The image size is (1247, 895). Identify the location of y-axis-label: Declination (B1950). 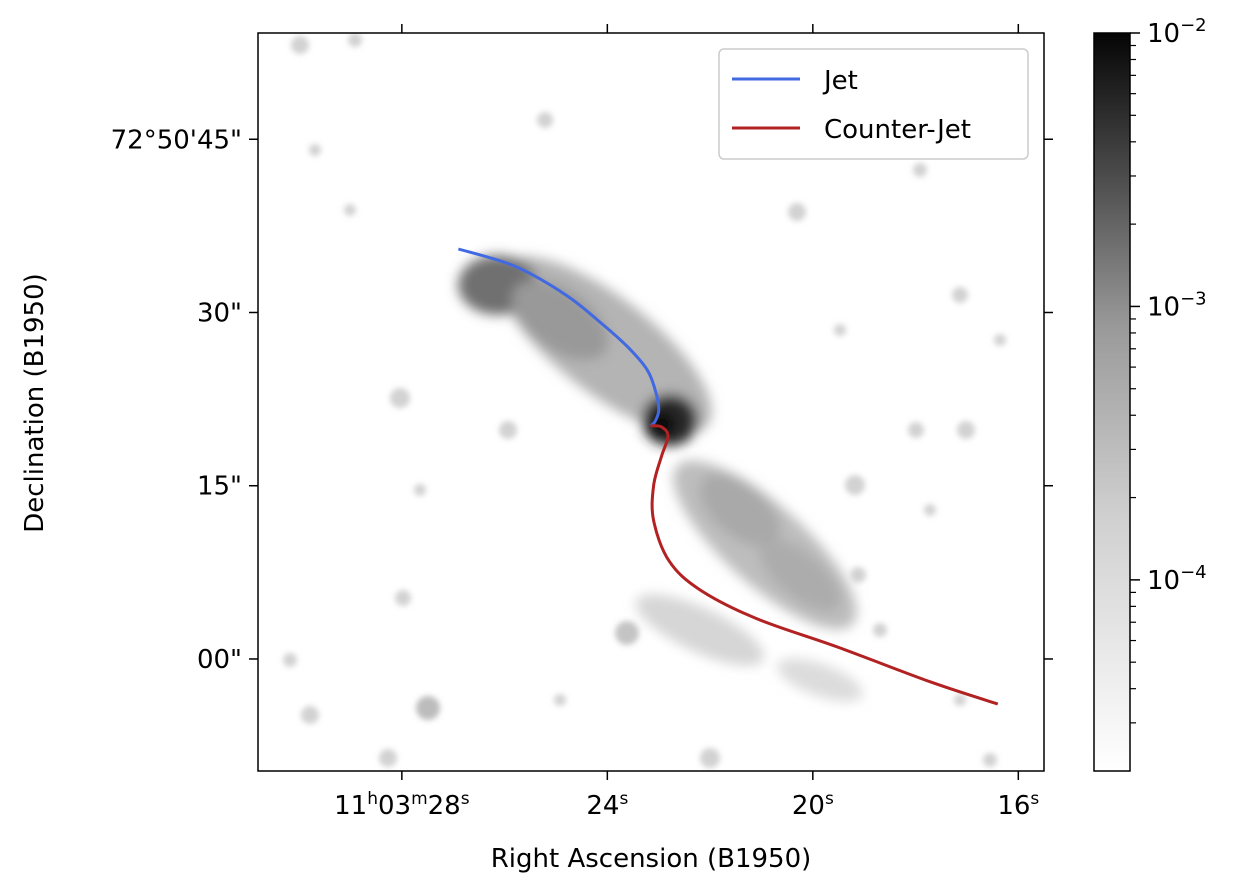
(35, 403).